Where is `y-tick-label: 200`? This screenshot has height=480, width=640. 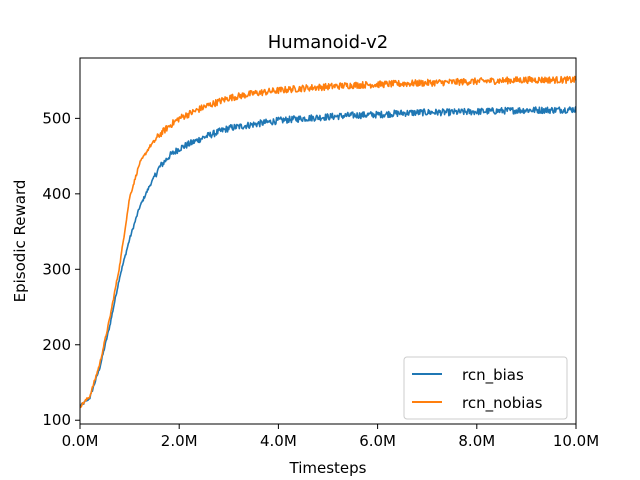
y-tick-label: 200 is located at coordinates (56, 345).